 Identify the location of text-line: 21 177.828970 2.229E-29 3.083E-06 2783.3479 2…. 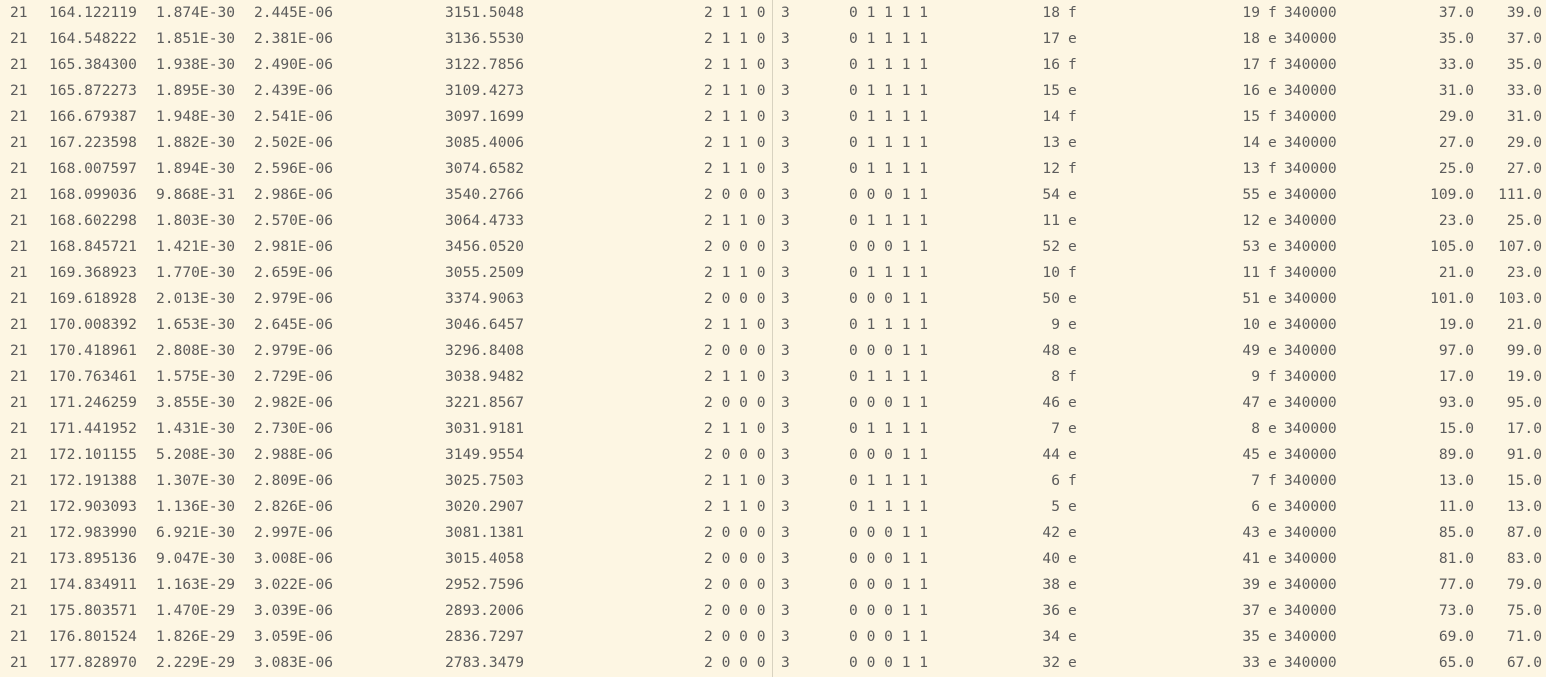
(773, 663).